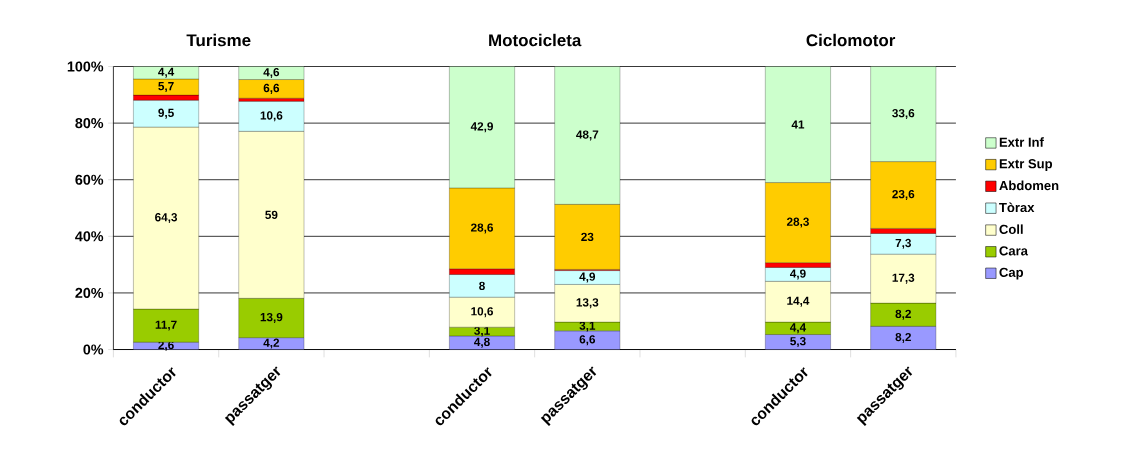 The width and height of the screenshot is (1147, 475). I want to click on data-label: 9,5, so click(166, 113).